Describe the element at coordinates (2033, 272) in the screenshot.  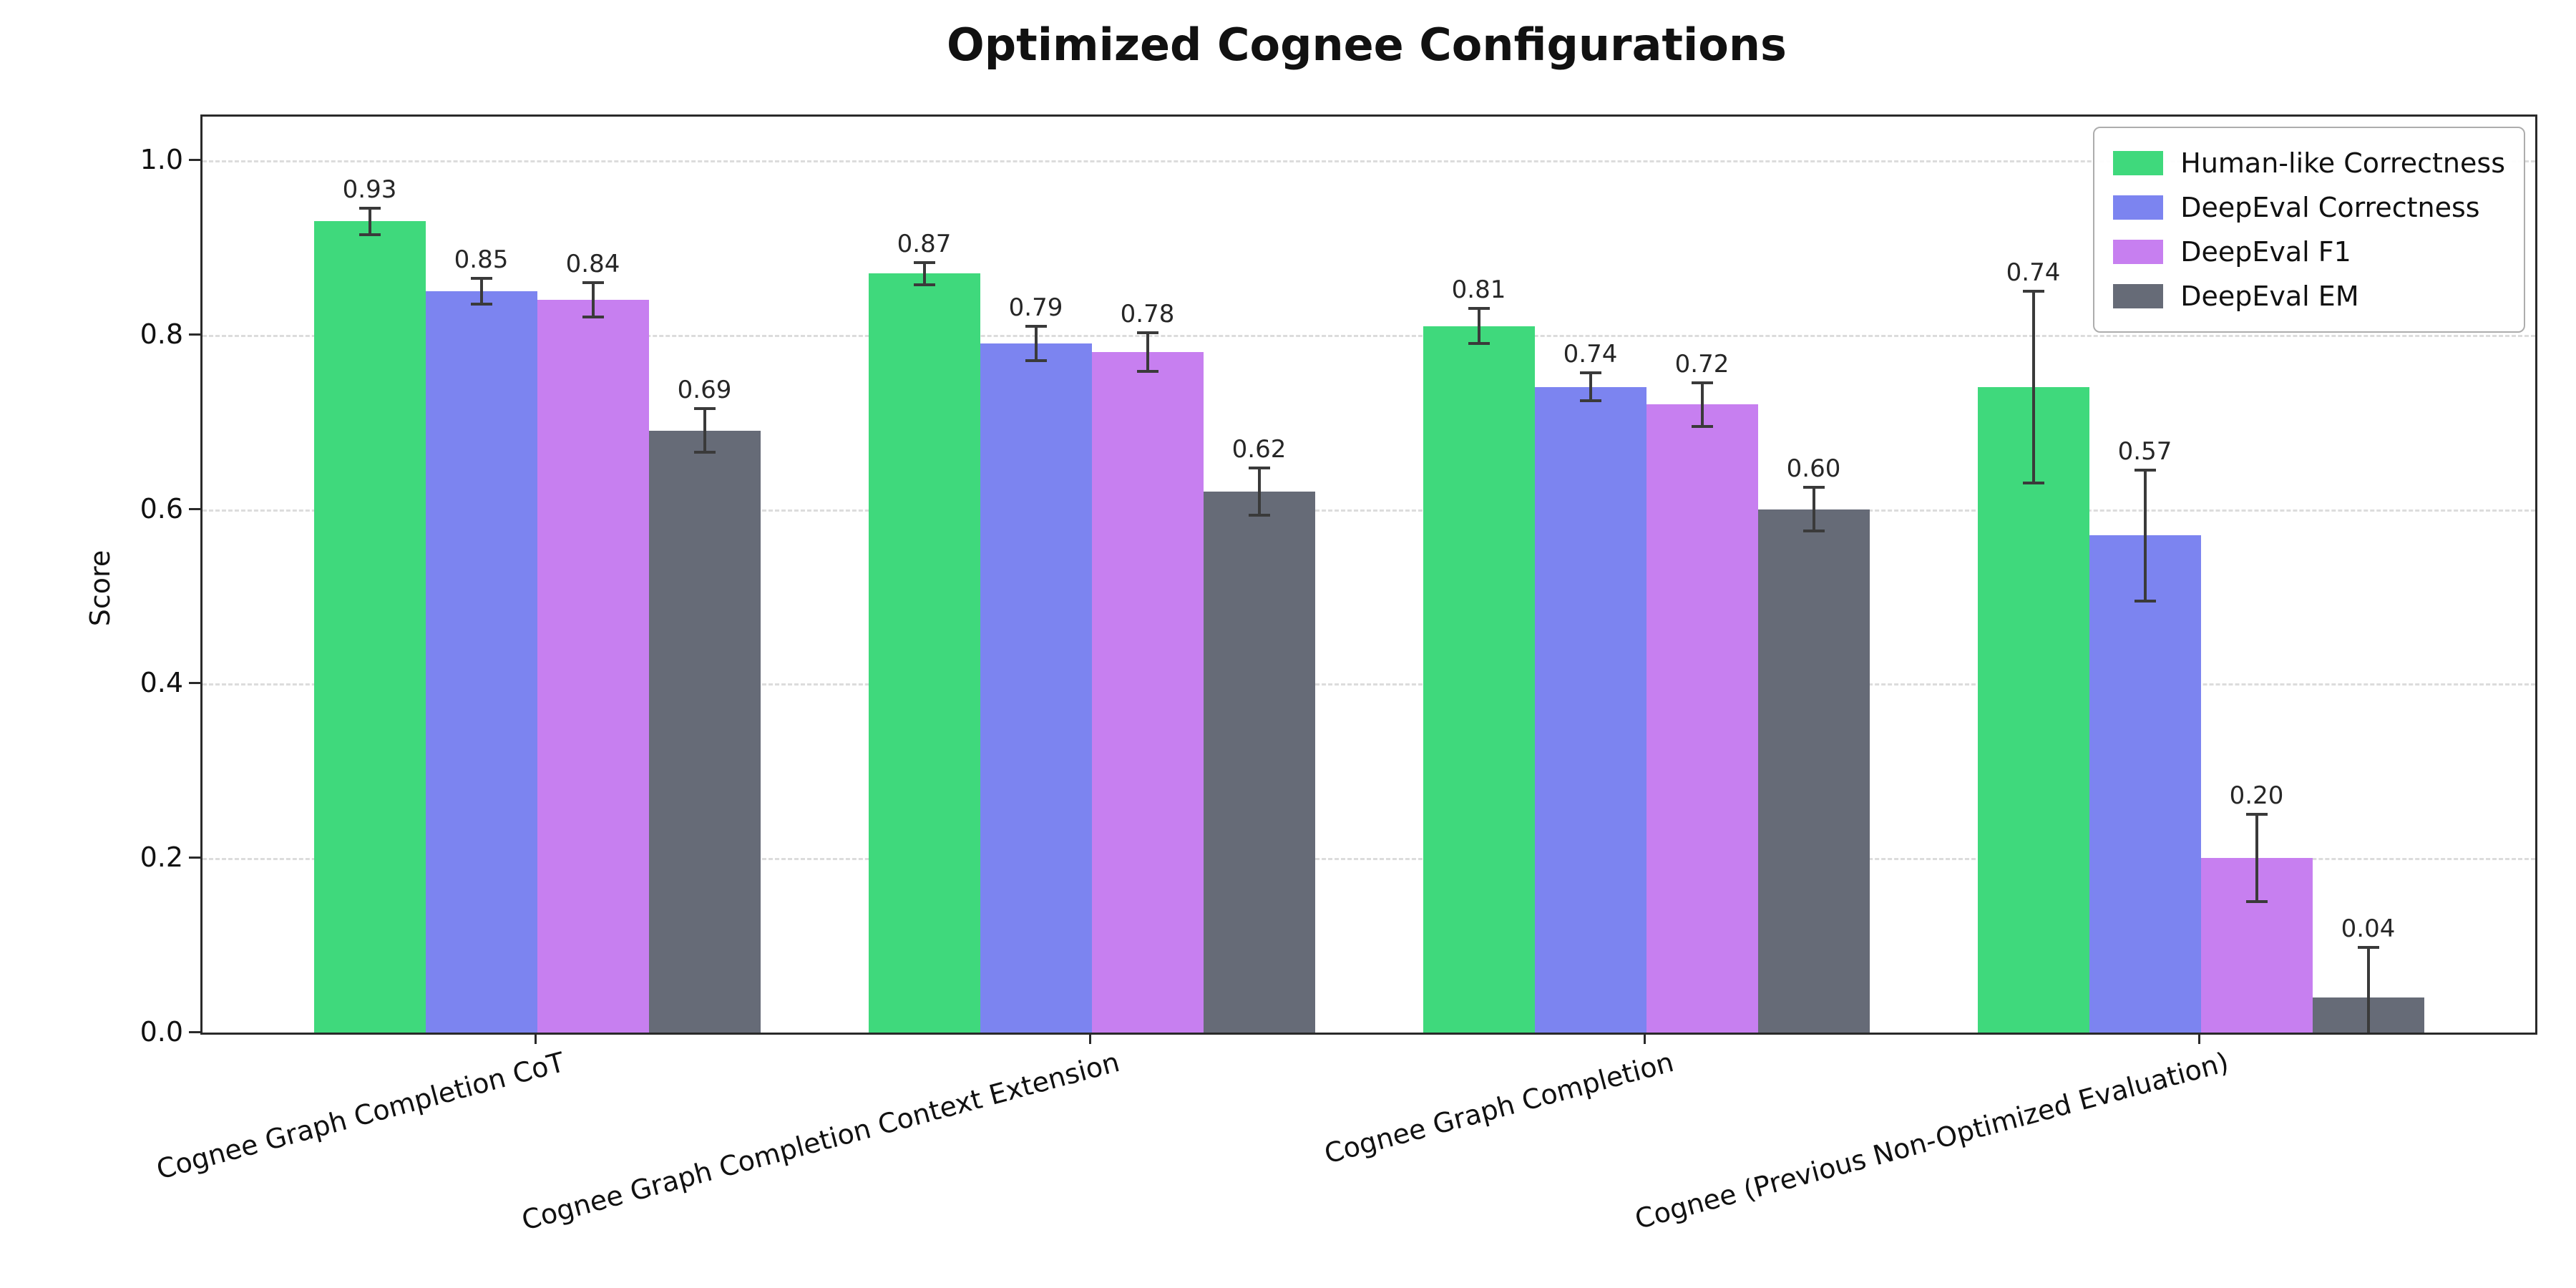
I see `bar-value-label: 0.74` at that location.